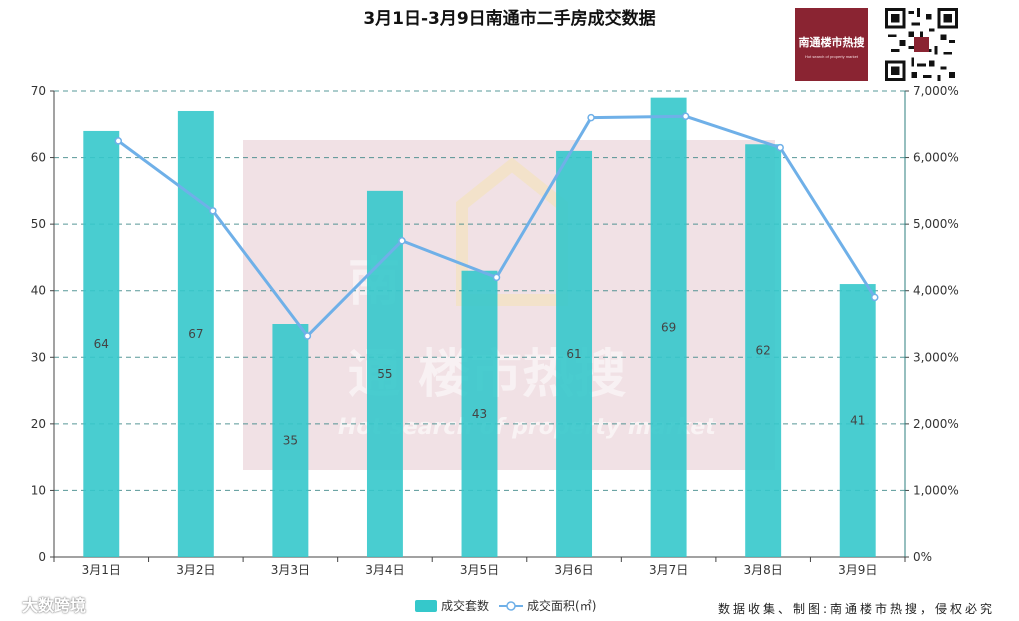 The width and height of the screenshot is (1019, 621). I want to click on legend-line-swatch, so click(511, 605).